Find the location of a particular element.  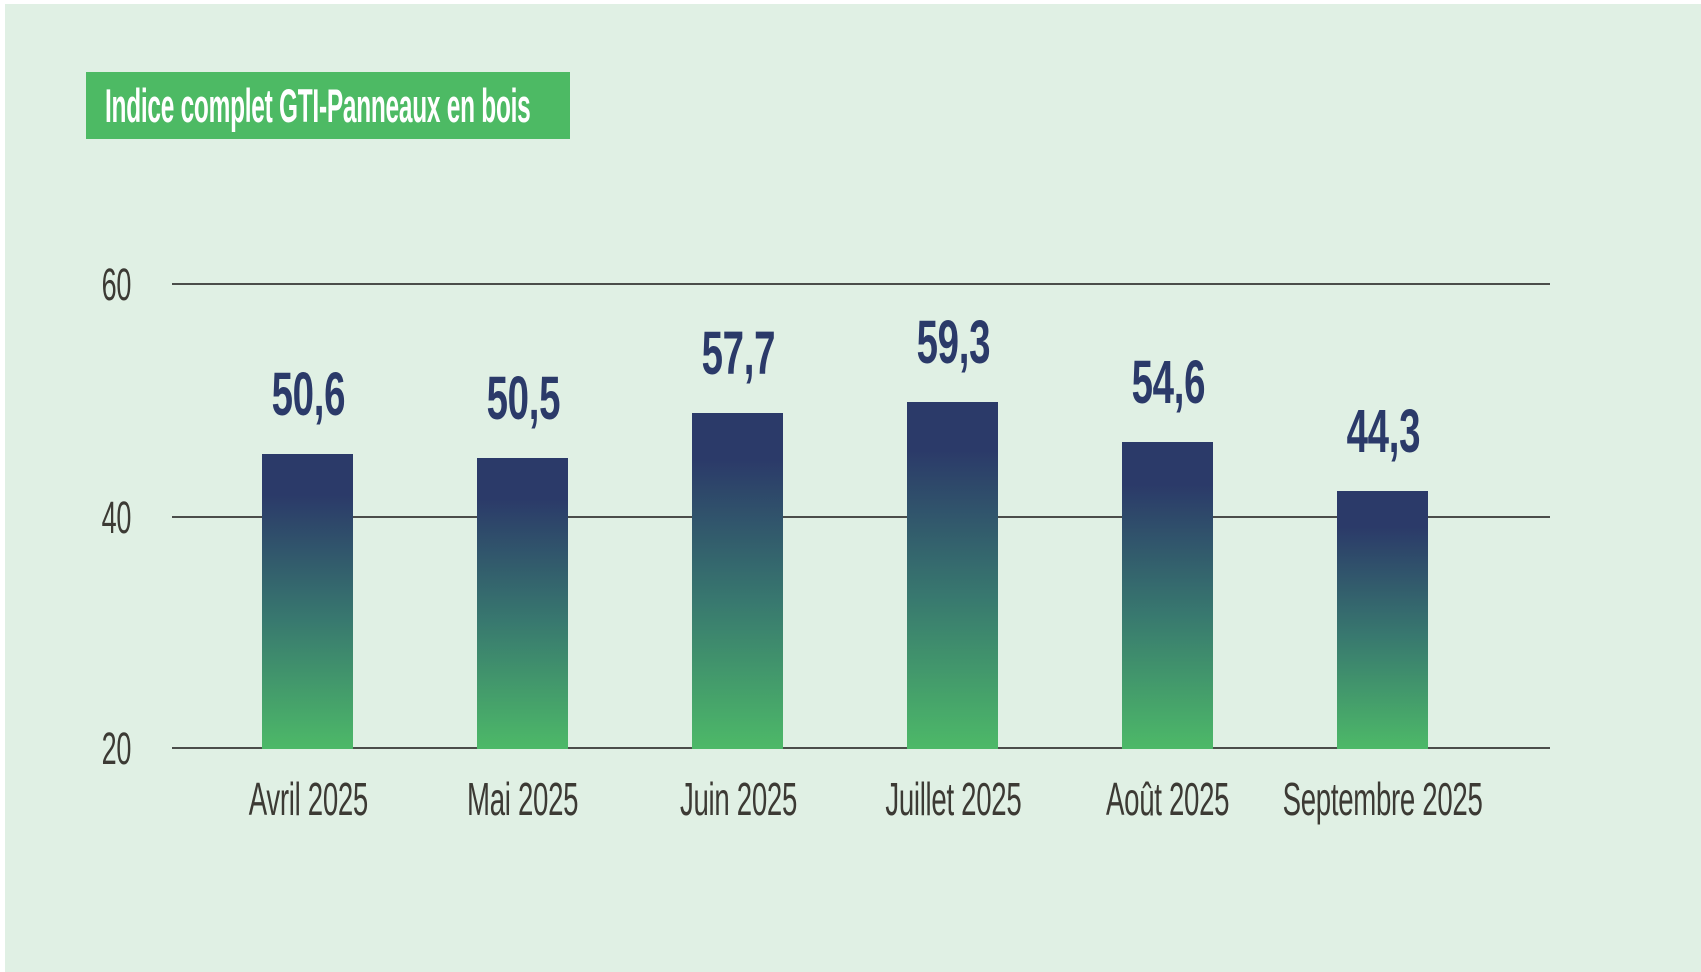

y-tick-label-text: 40 is located at coordinates (116, 517).